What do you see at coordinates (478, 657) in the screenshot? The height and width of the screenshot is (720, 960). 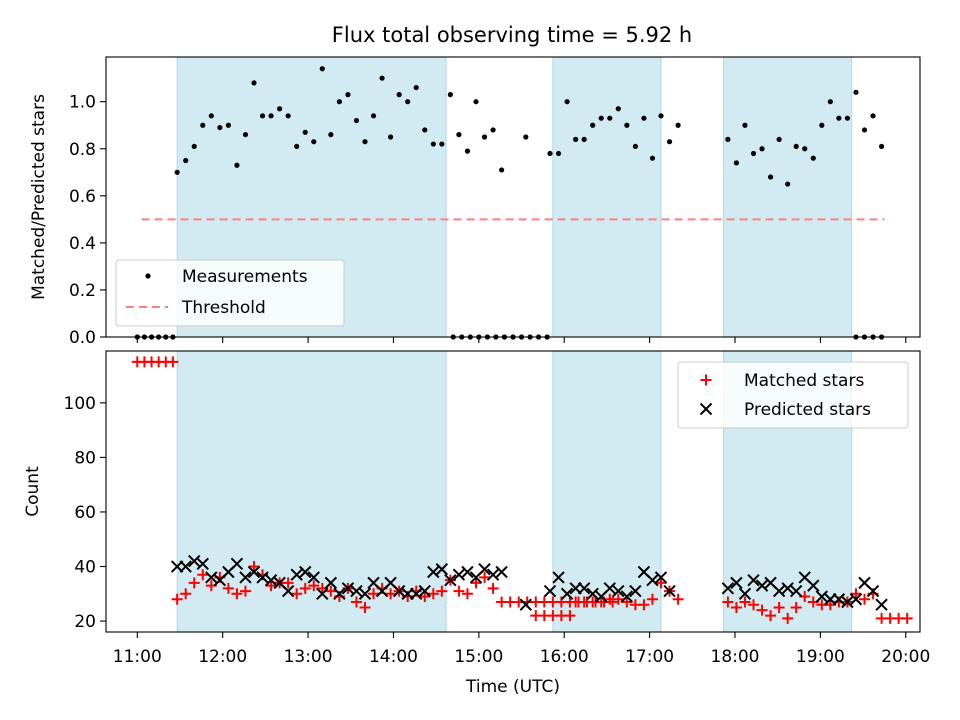 I see `bottom-x-tick-label: 15:00` at bounding box center [478, 657].